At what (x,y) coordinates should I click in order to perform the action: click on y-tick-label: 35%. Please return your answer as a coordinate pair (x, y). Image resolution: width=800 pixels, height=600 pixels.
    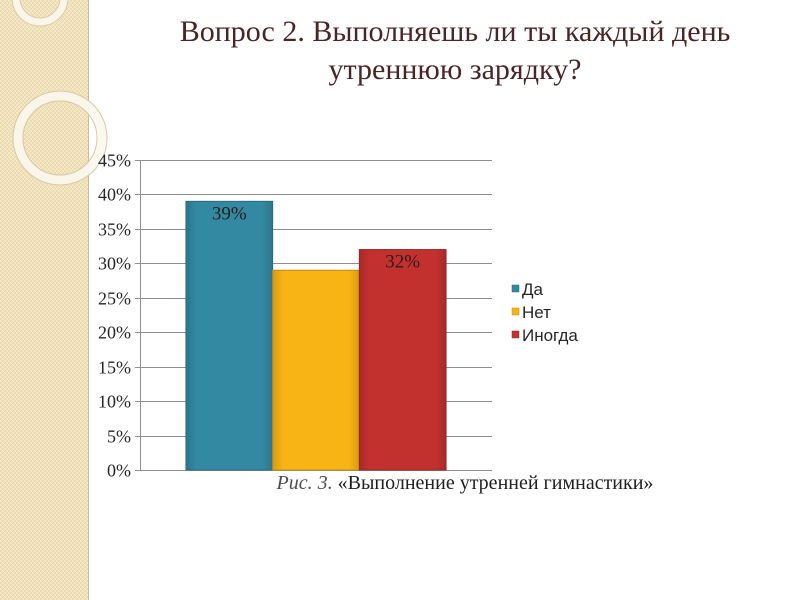
    Looking at the image, I should click on (114, 230).